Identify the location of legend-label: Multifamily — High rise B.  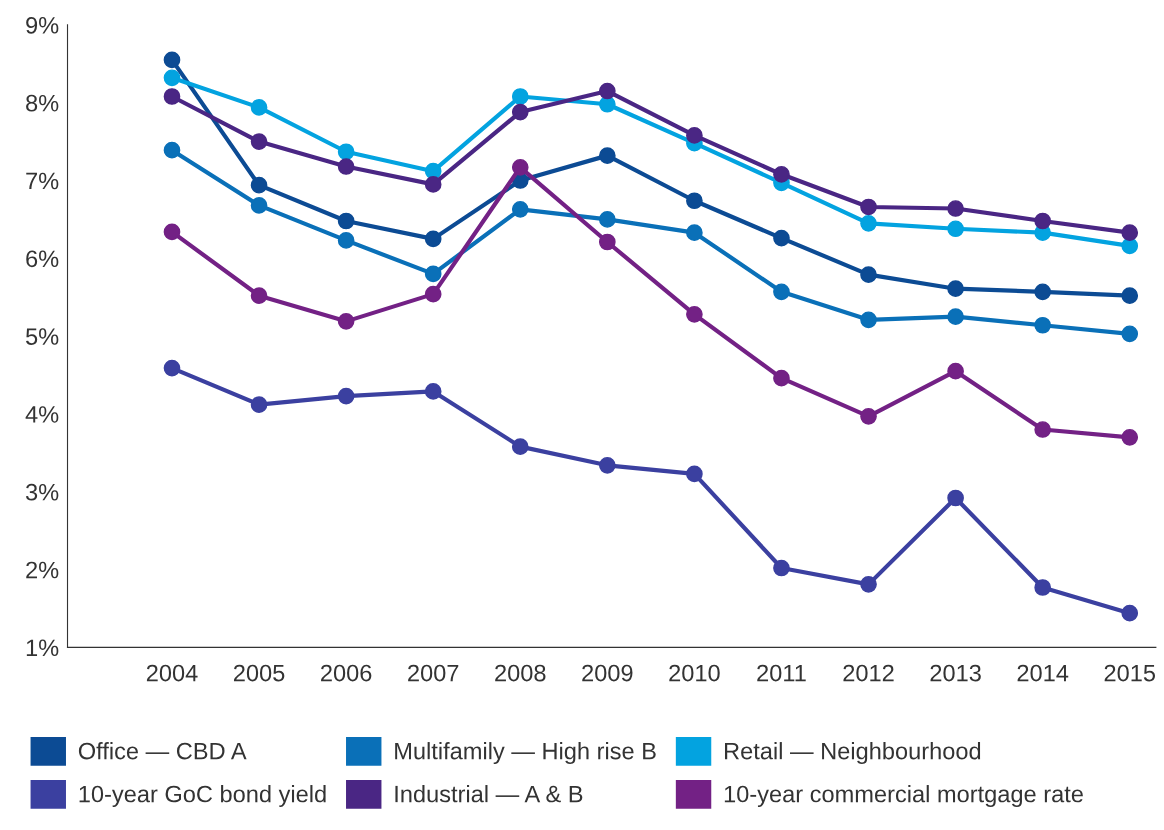
(525, 753).